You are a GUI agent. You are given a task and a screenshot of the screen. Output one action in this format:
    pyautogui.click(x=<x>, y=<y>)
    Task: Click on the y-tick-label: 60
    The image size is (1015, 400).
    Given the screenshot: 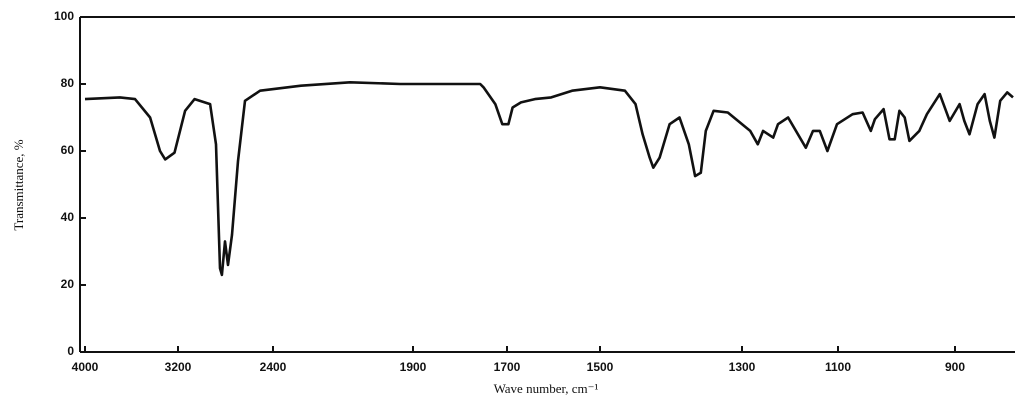 What is the action you would take?
    pyautogui.click(x=68, y=150)
    